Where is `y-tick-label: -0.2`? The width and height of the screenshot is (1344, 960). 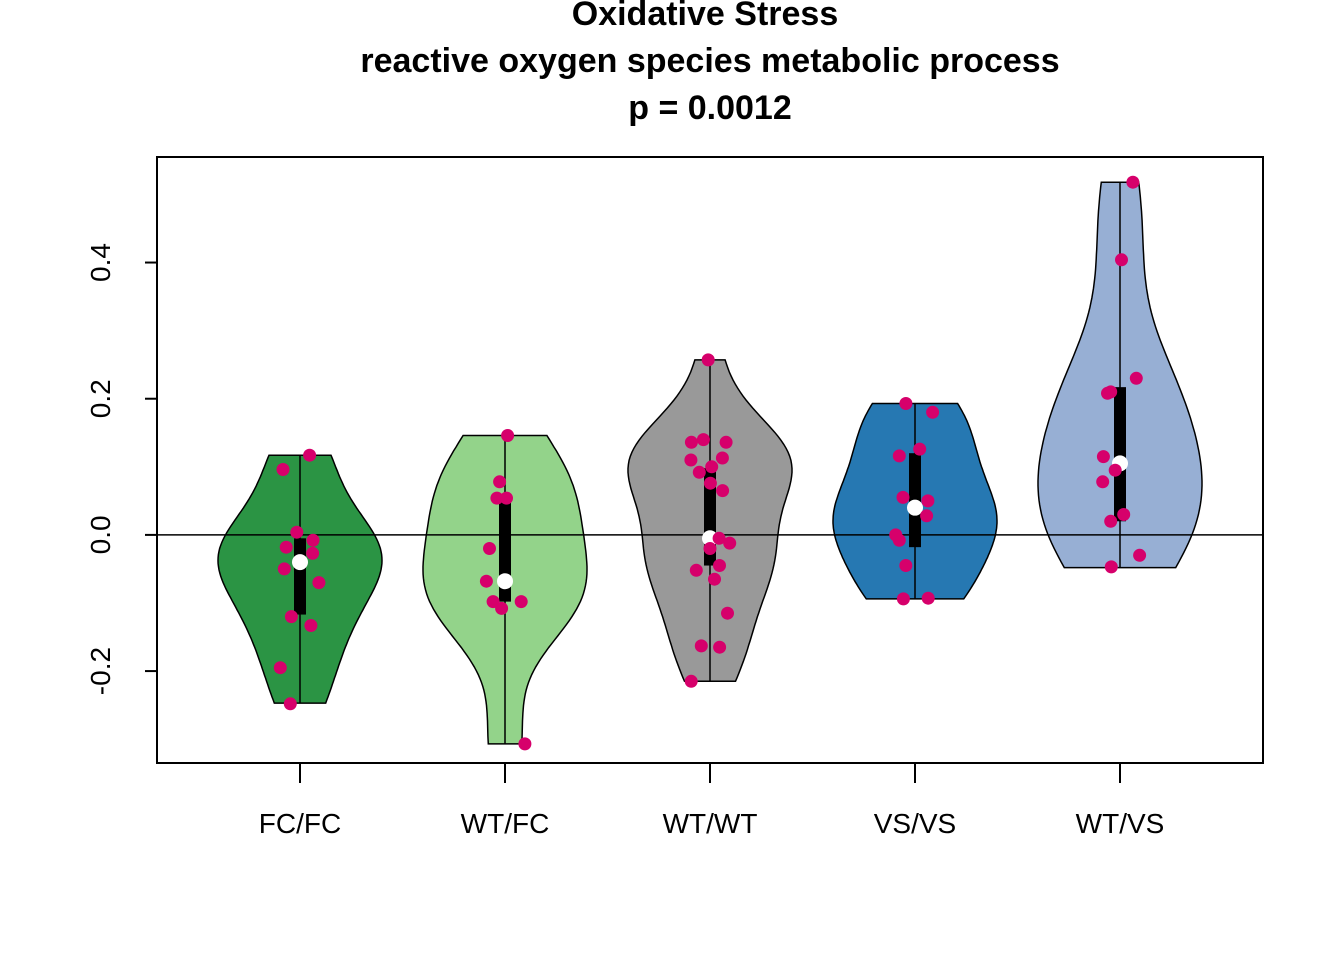
y-tick-label: -0.2 is located at coordinates (100, 671).